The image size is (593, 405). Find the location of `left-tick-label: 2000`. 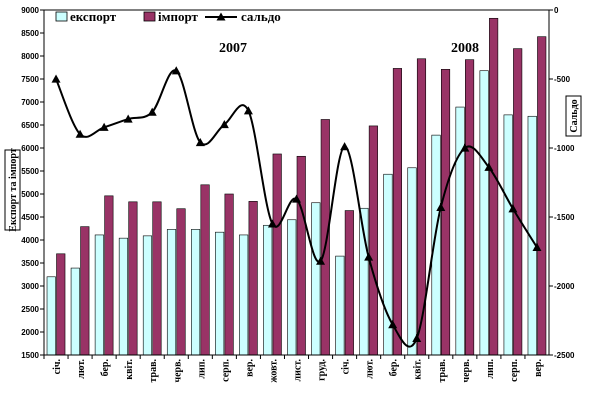

left-tick-label: 2000 is located at coordinates (30, 332).